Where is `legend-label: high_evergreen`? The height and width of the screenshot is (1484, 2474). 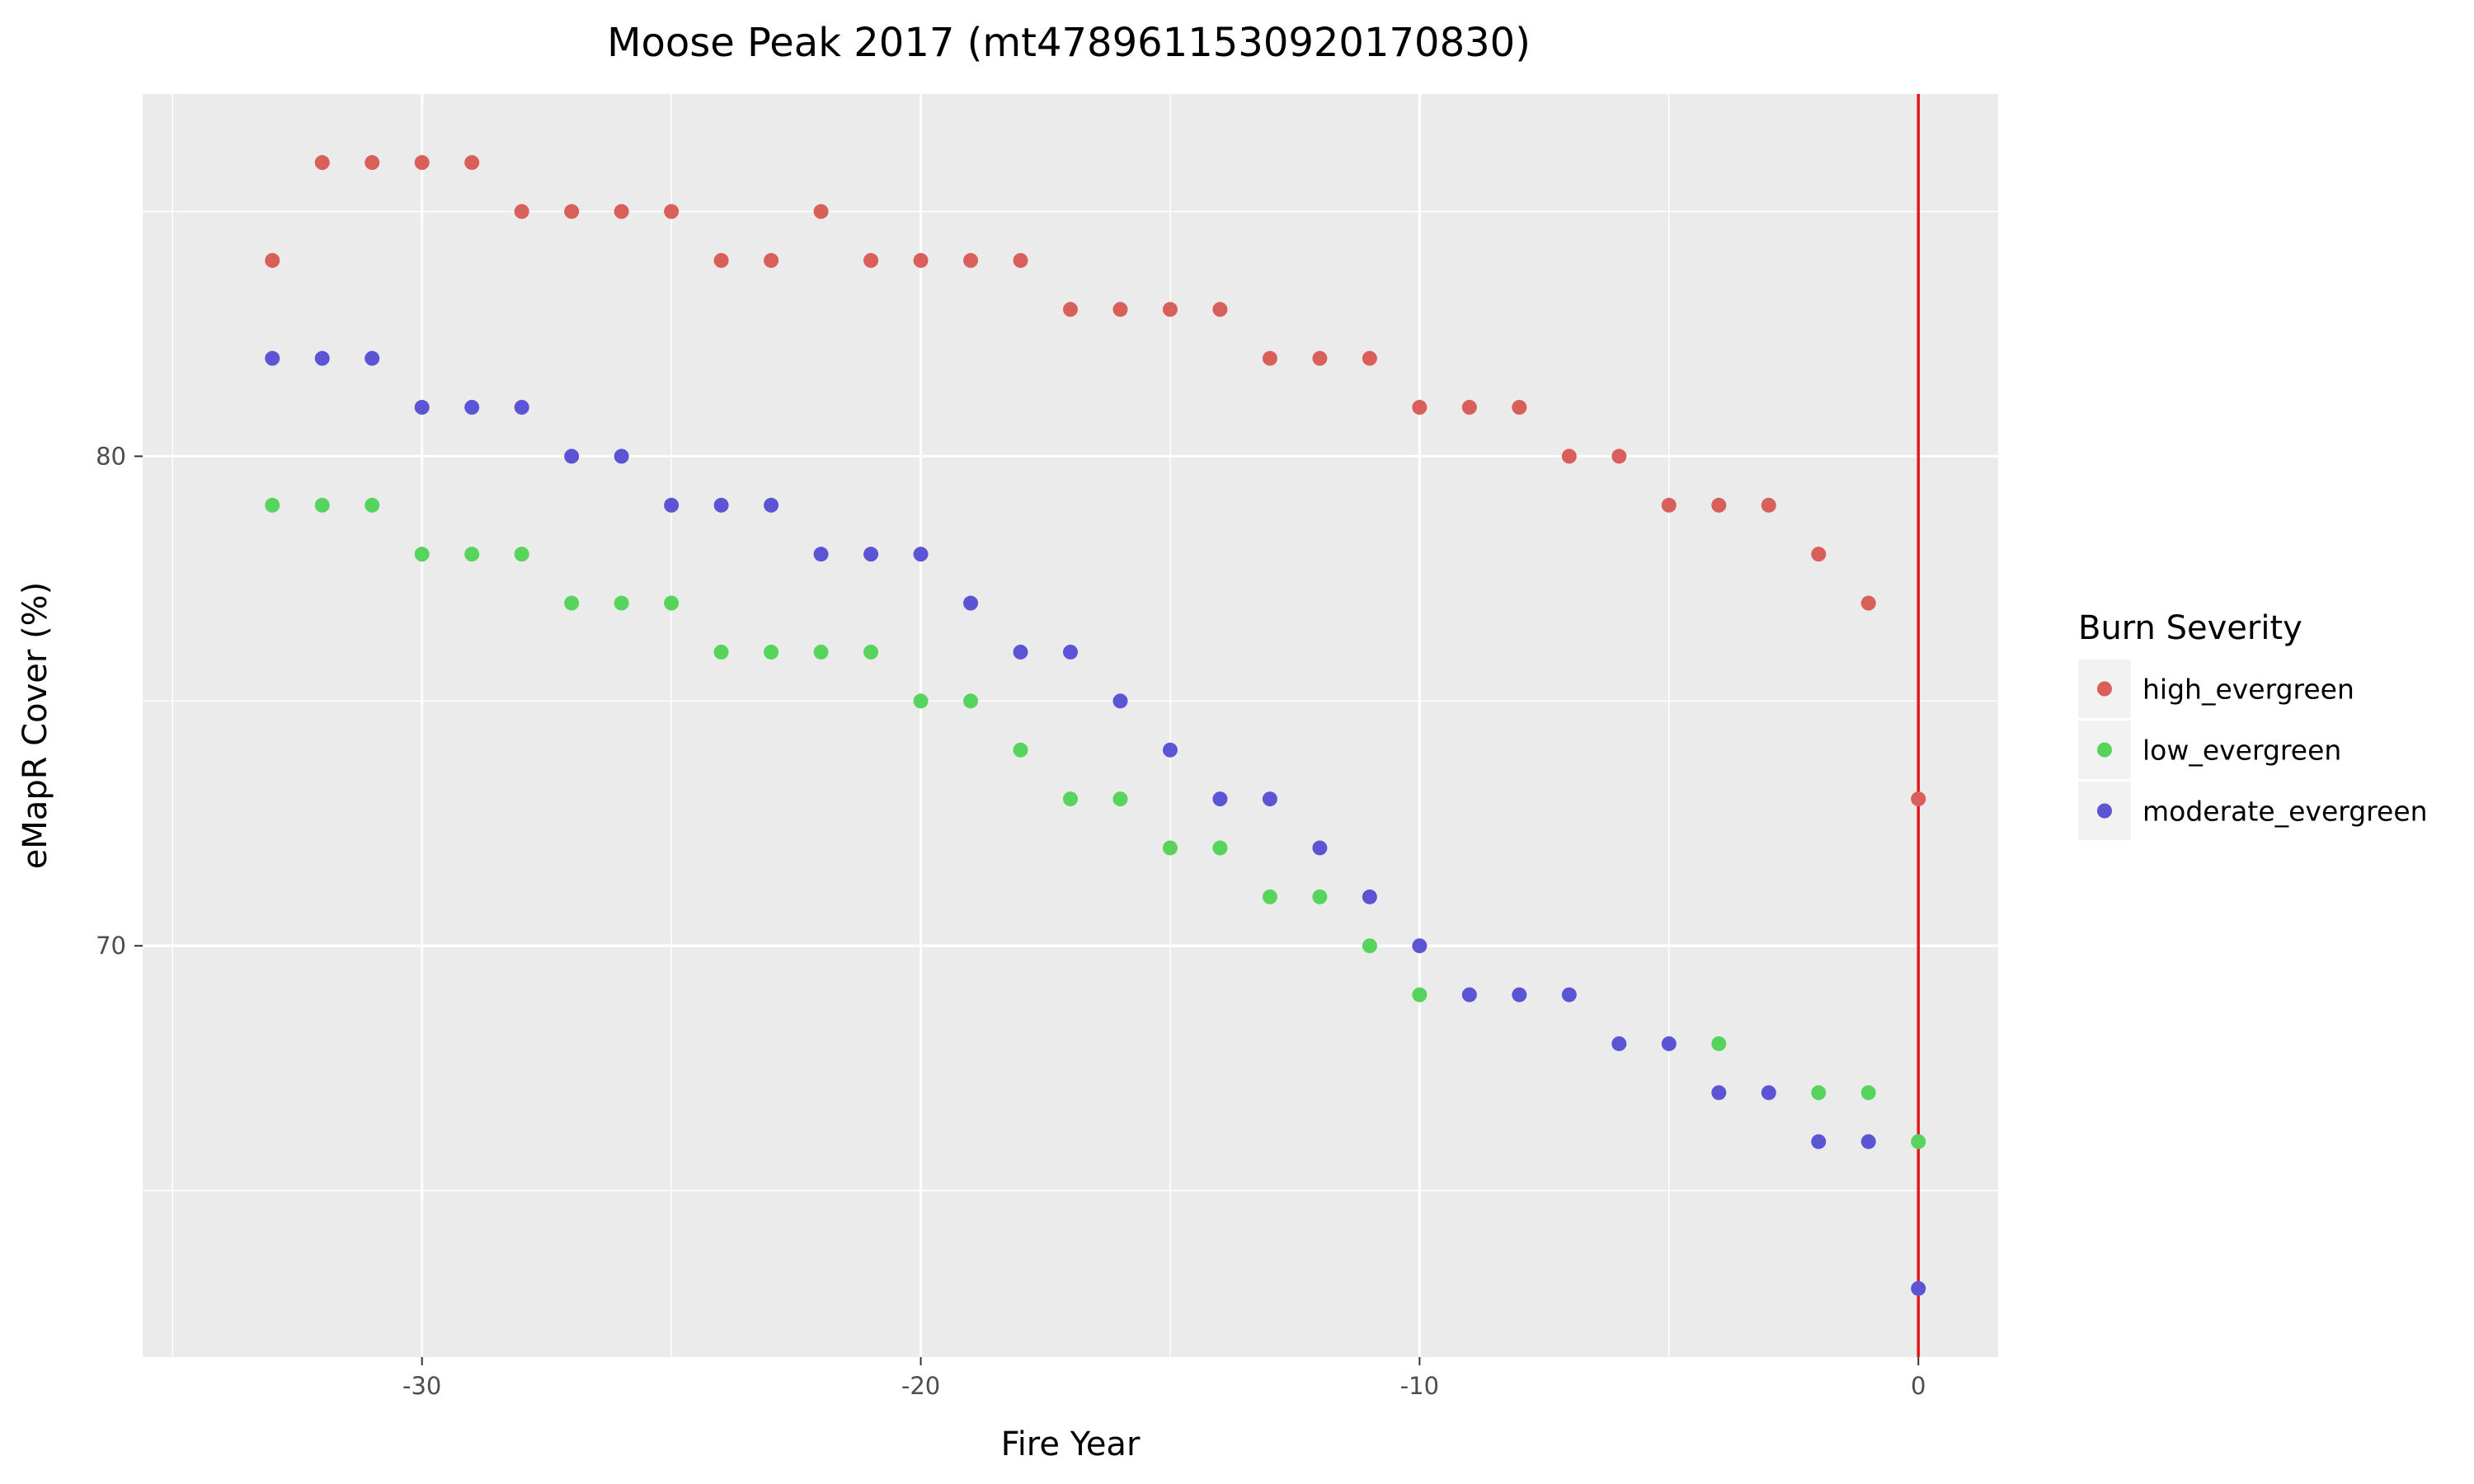
legend-label: high_evergreen is located at coordinates (2248, 690).